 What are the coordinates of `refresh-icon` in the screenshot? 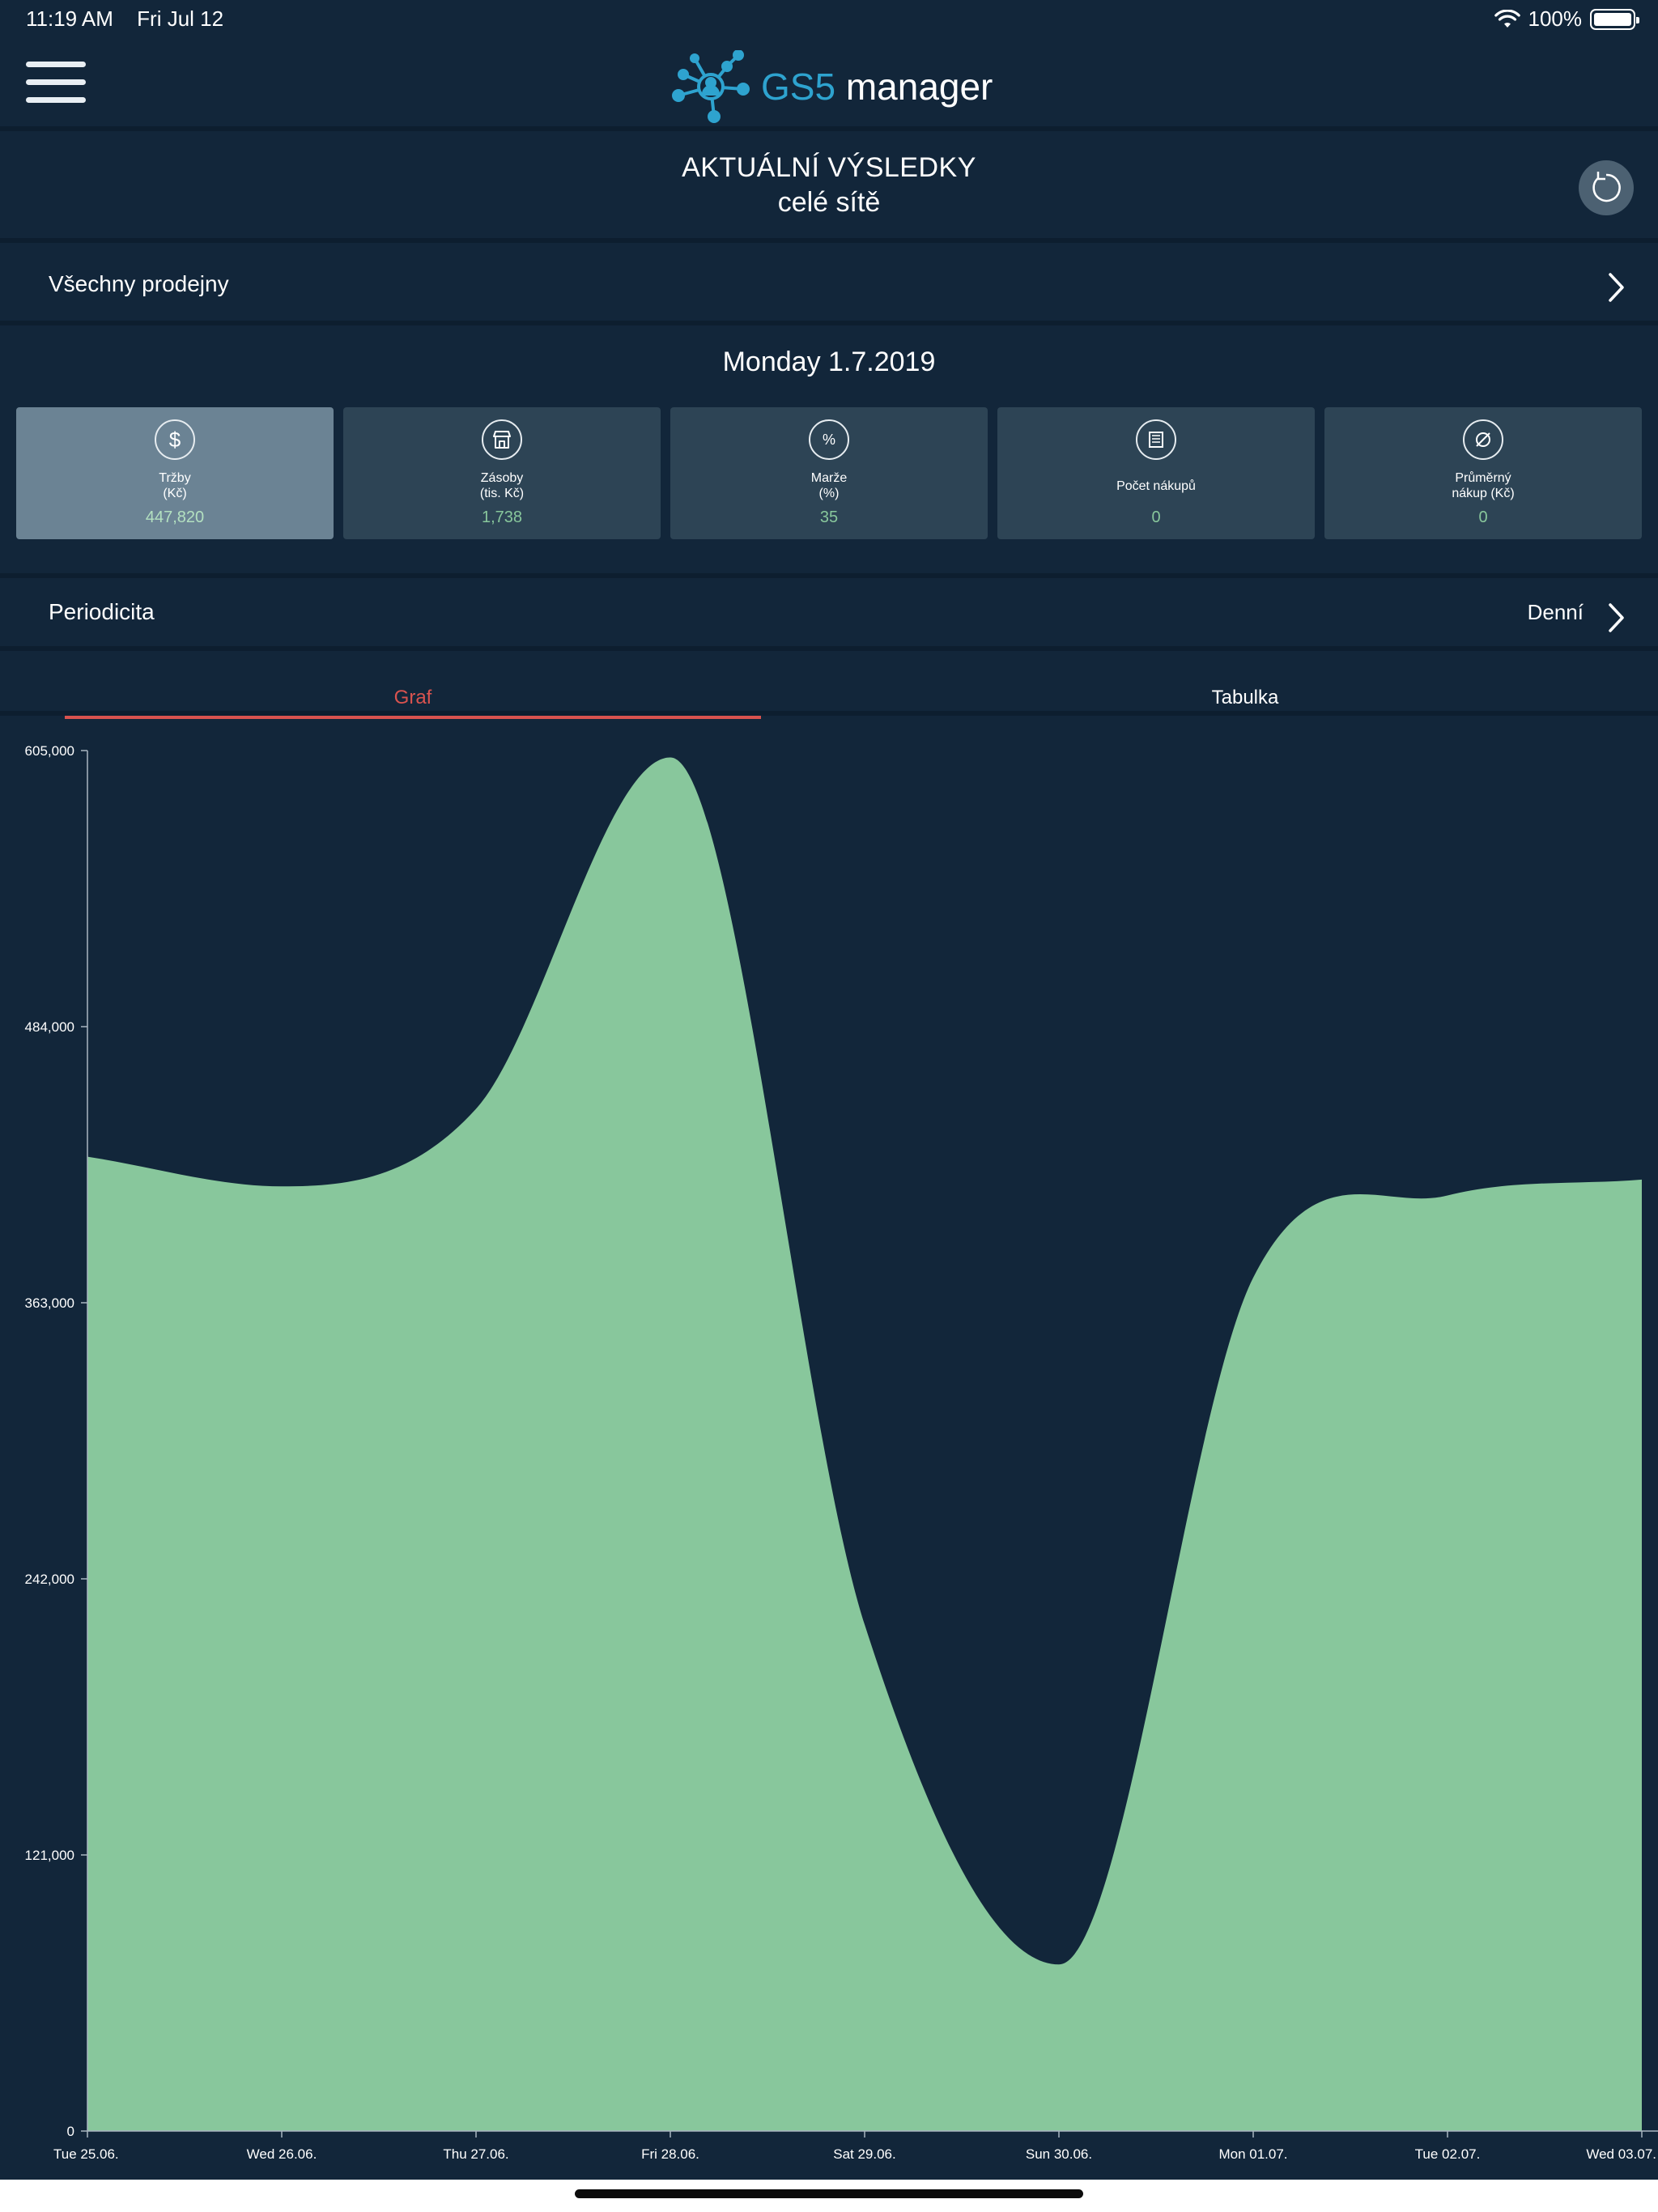 It's located at (1606, 187).